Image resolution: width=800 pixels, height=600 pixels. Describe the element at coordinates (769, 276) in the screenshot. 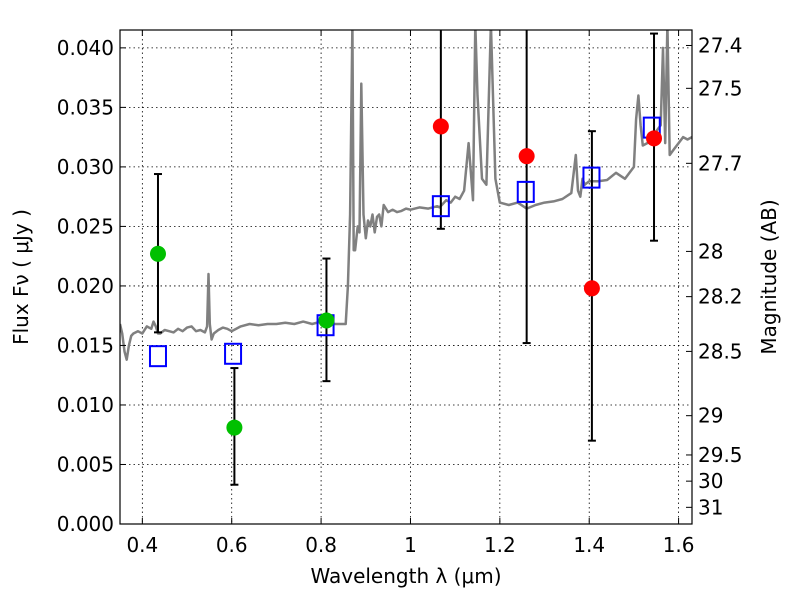

I see `y2-axis-label: Magnitude (AB)` at that location.